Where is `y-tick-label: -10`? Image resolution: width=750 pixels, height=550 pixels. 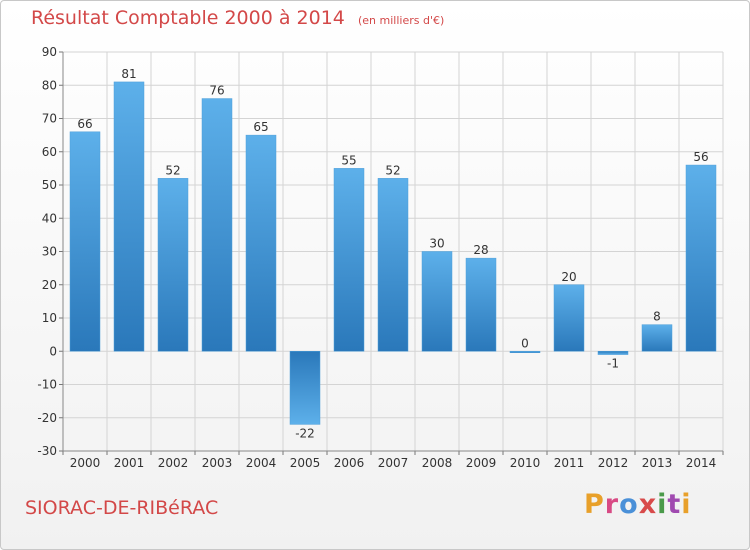
y-tick-label: -10 is located at coordinates (47, 385).